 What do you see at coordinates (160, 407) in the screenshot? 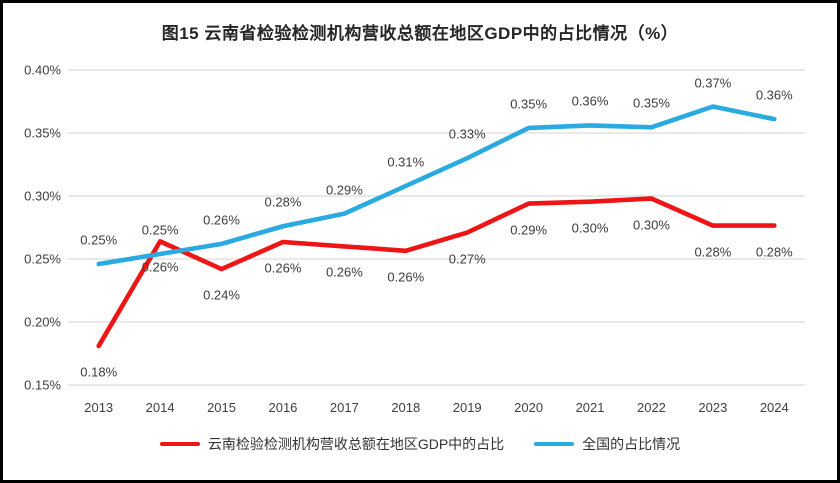
I see `x-axis-tick-label: 2014` at bounding box center [160, 407].